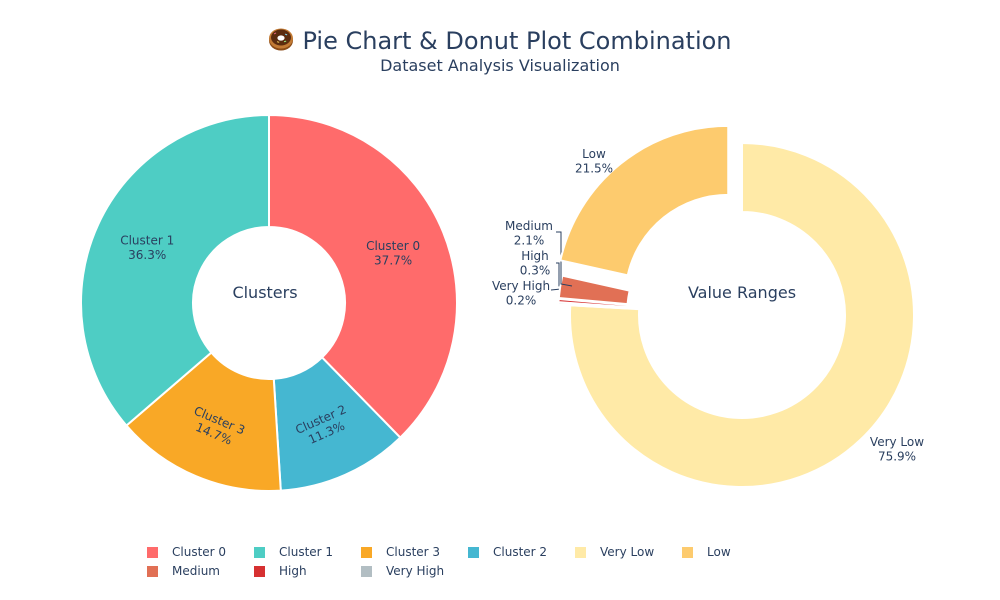 This screenshot has height=600, width=1000. Describe the element at coordinates (719, 552) in the screenshot. I see `legend-label-low: Low` at that location.